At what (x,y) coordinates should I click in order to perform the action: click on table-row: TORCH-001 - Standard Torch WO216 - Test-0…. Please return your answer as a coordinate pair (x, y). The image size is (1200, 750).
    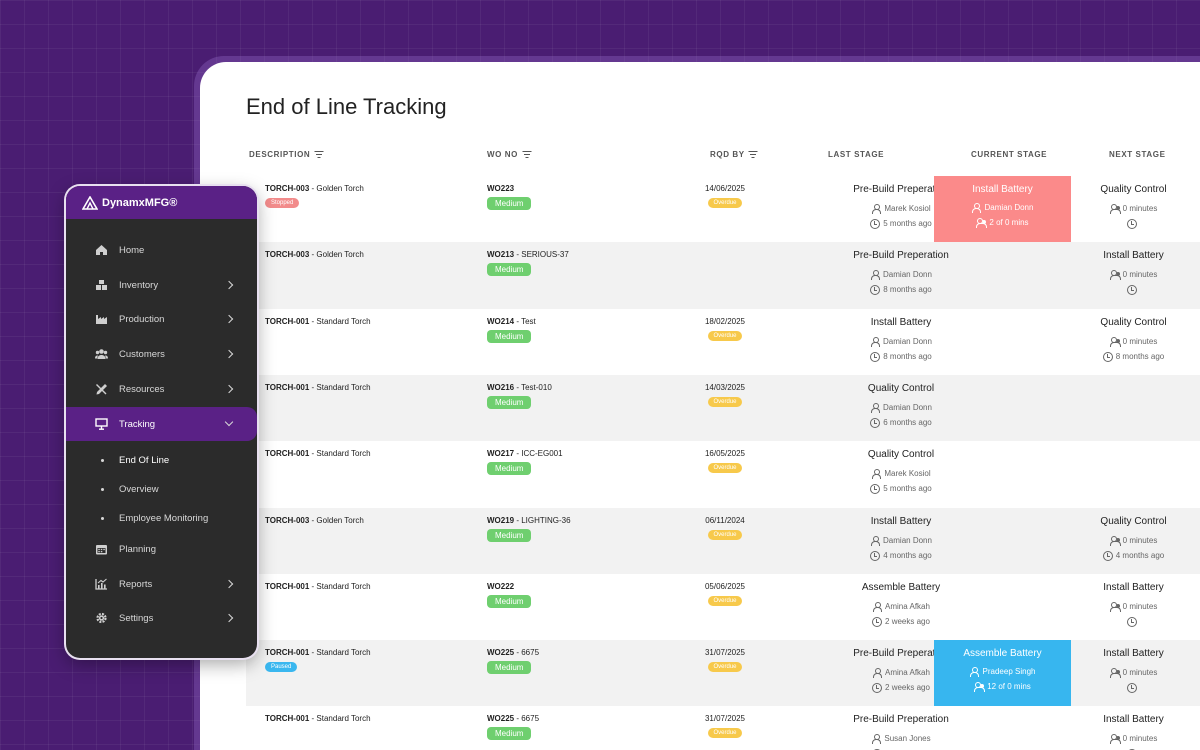
    Looking at the image, I should click on (723, 408).